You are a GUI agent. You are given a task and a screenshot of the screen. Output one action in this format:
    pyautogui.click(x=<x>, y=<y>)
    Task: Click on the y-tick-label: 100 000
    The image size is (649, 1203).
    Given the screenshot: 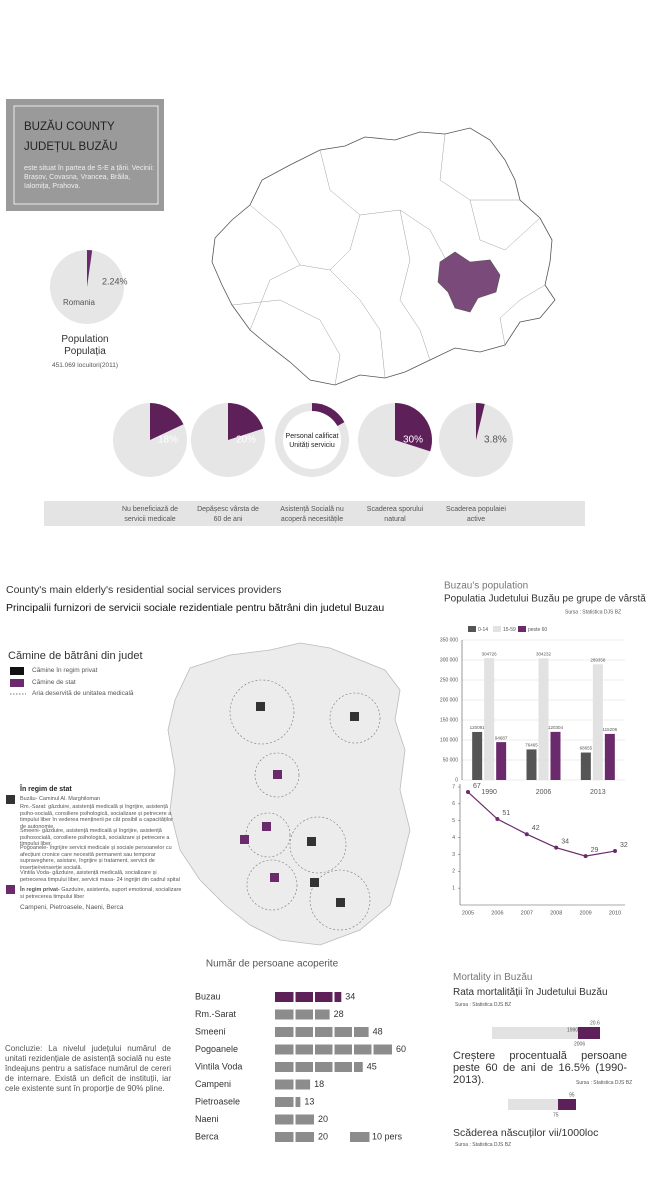 What is the action you would take?
    pyautogui.click(x=449, y=740)
    